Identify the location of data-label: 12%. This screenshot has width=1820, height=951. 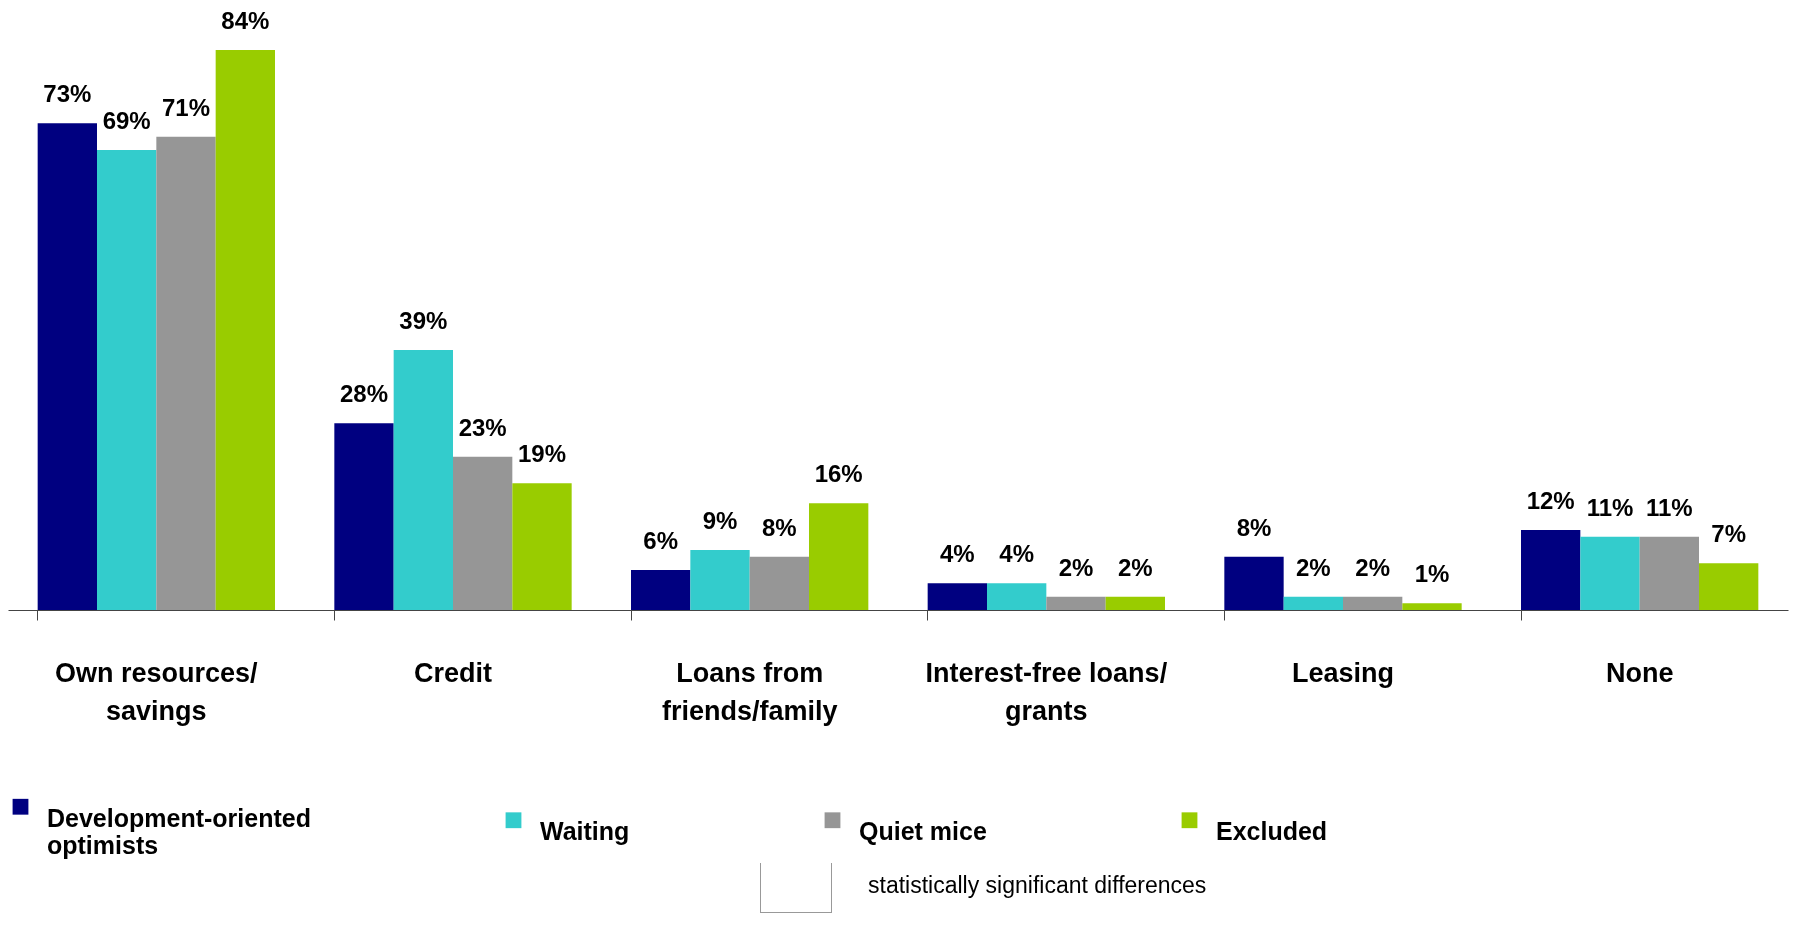
(1550, 500).